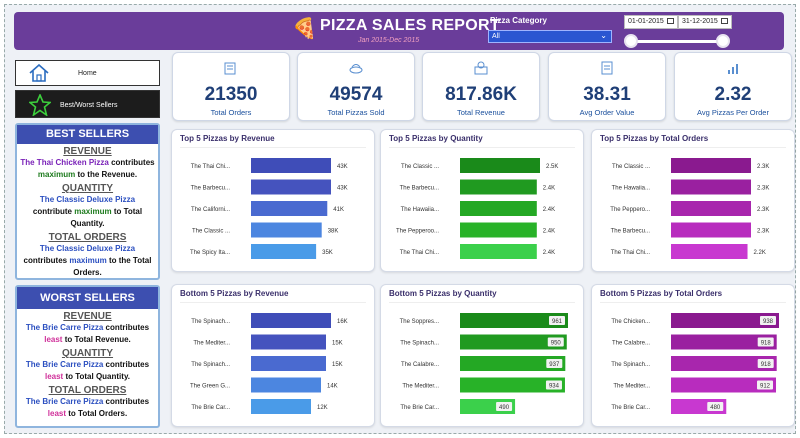 Image resolution: width=800 pixels, height=438 pixels. Describe the element at coordinates (603, 35) in the screenshot. I see `chevron-down-icon: ⌄` at that location.